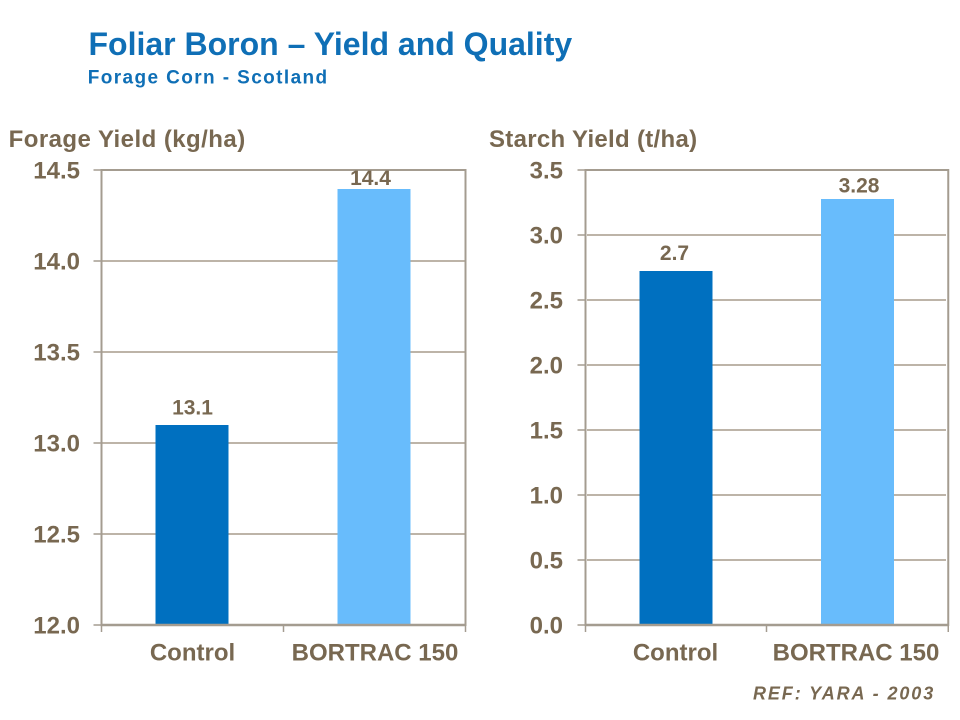 This screenshot has height=720, width=960. Describe the element at coordinates (546, 366) in the screenshot. I see `svg-text: 2.0` at that location.